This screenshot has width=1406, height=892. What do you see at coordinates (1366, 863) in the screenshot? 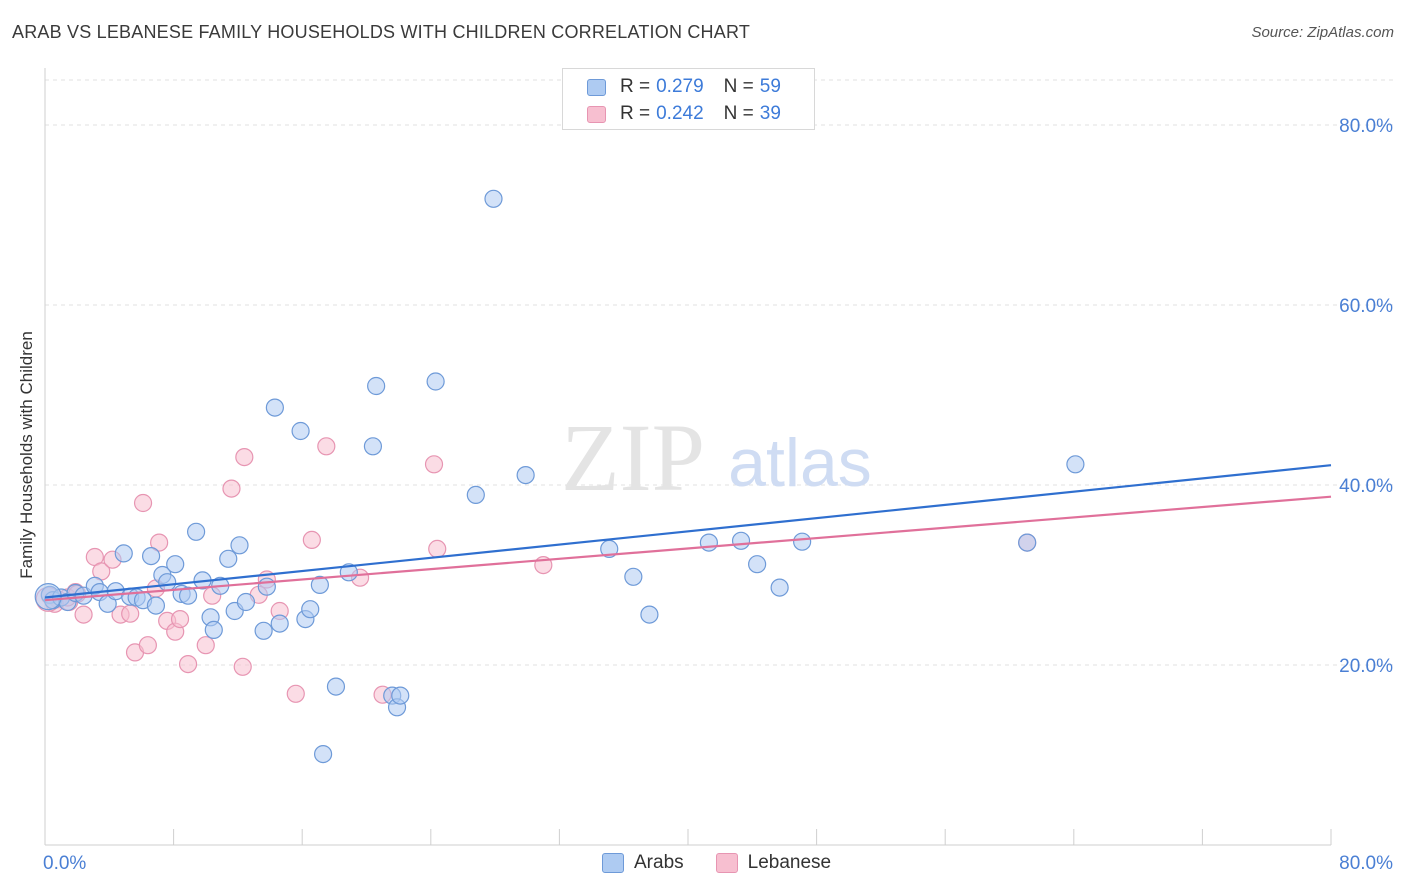
I see `x-tick-label: 80.0%` at bounding box center [1366, 863].